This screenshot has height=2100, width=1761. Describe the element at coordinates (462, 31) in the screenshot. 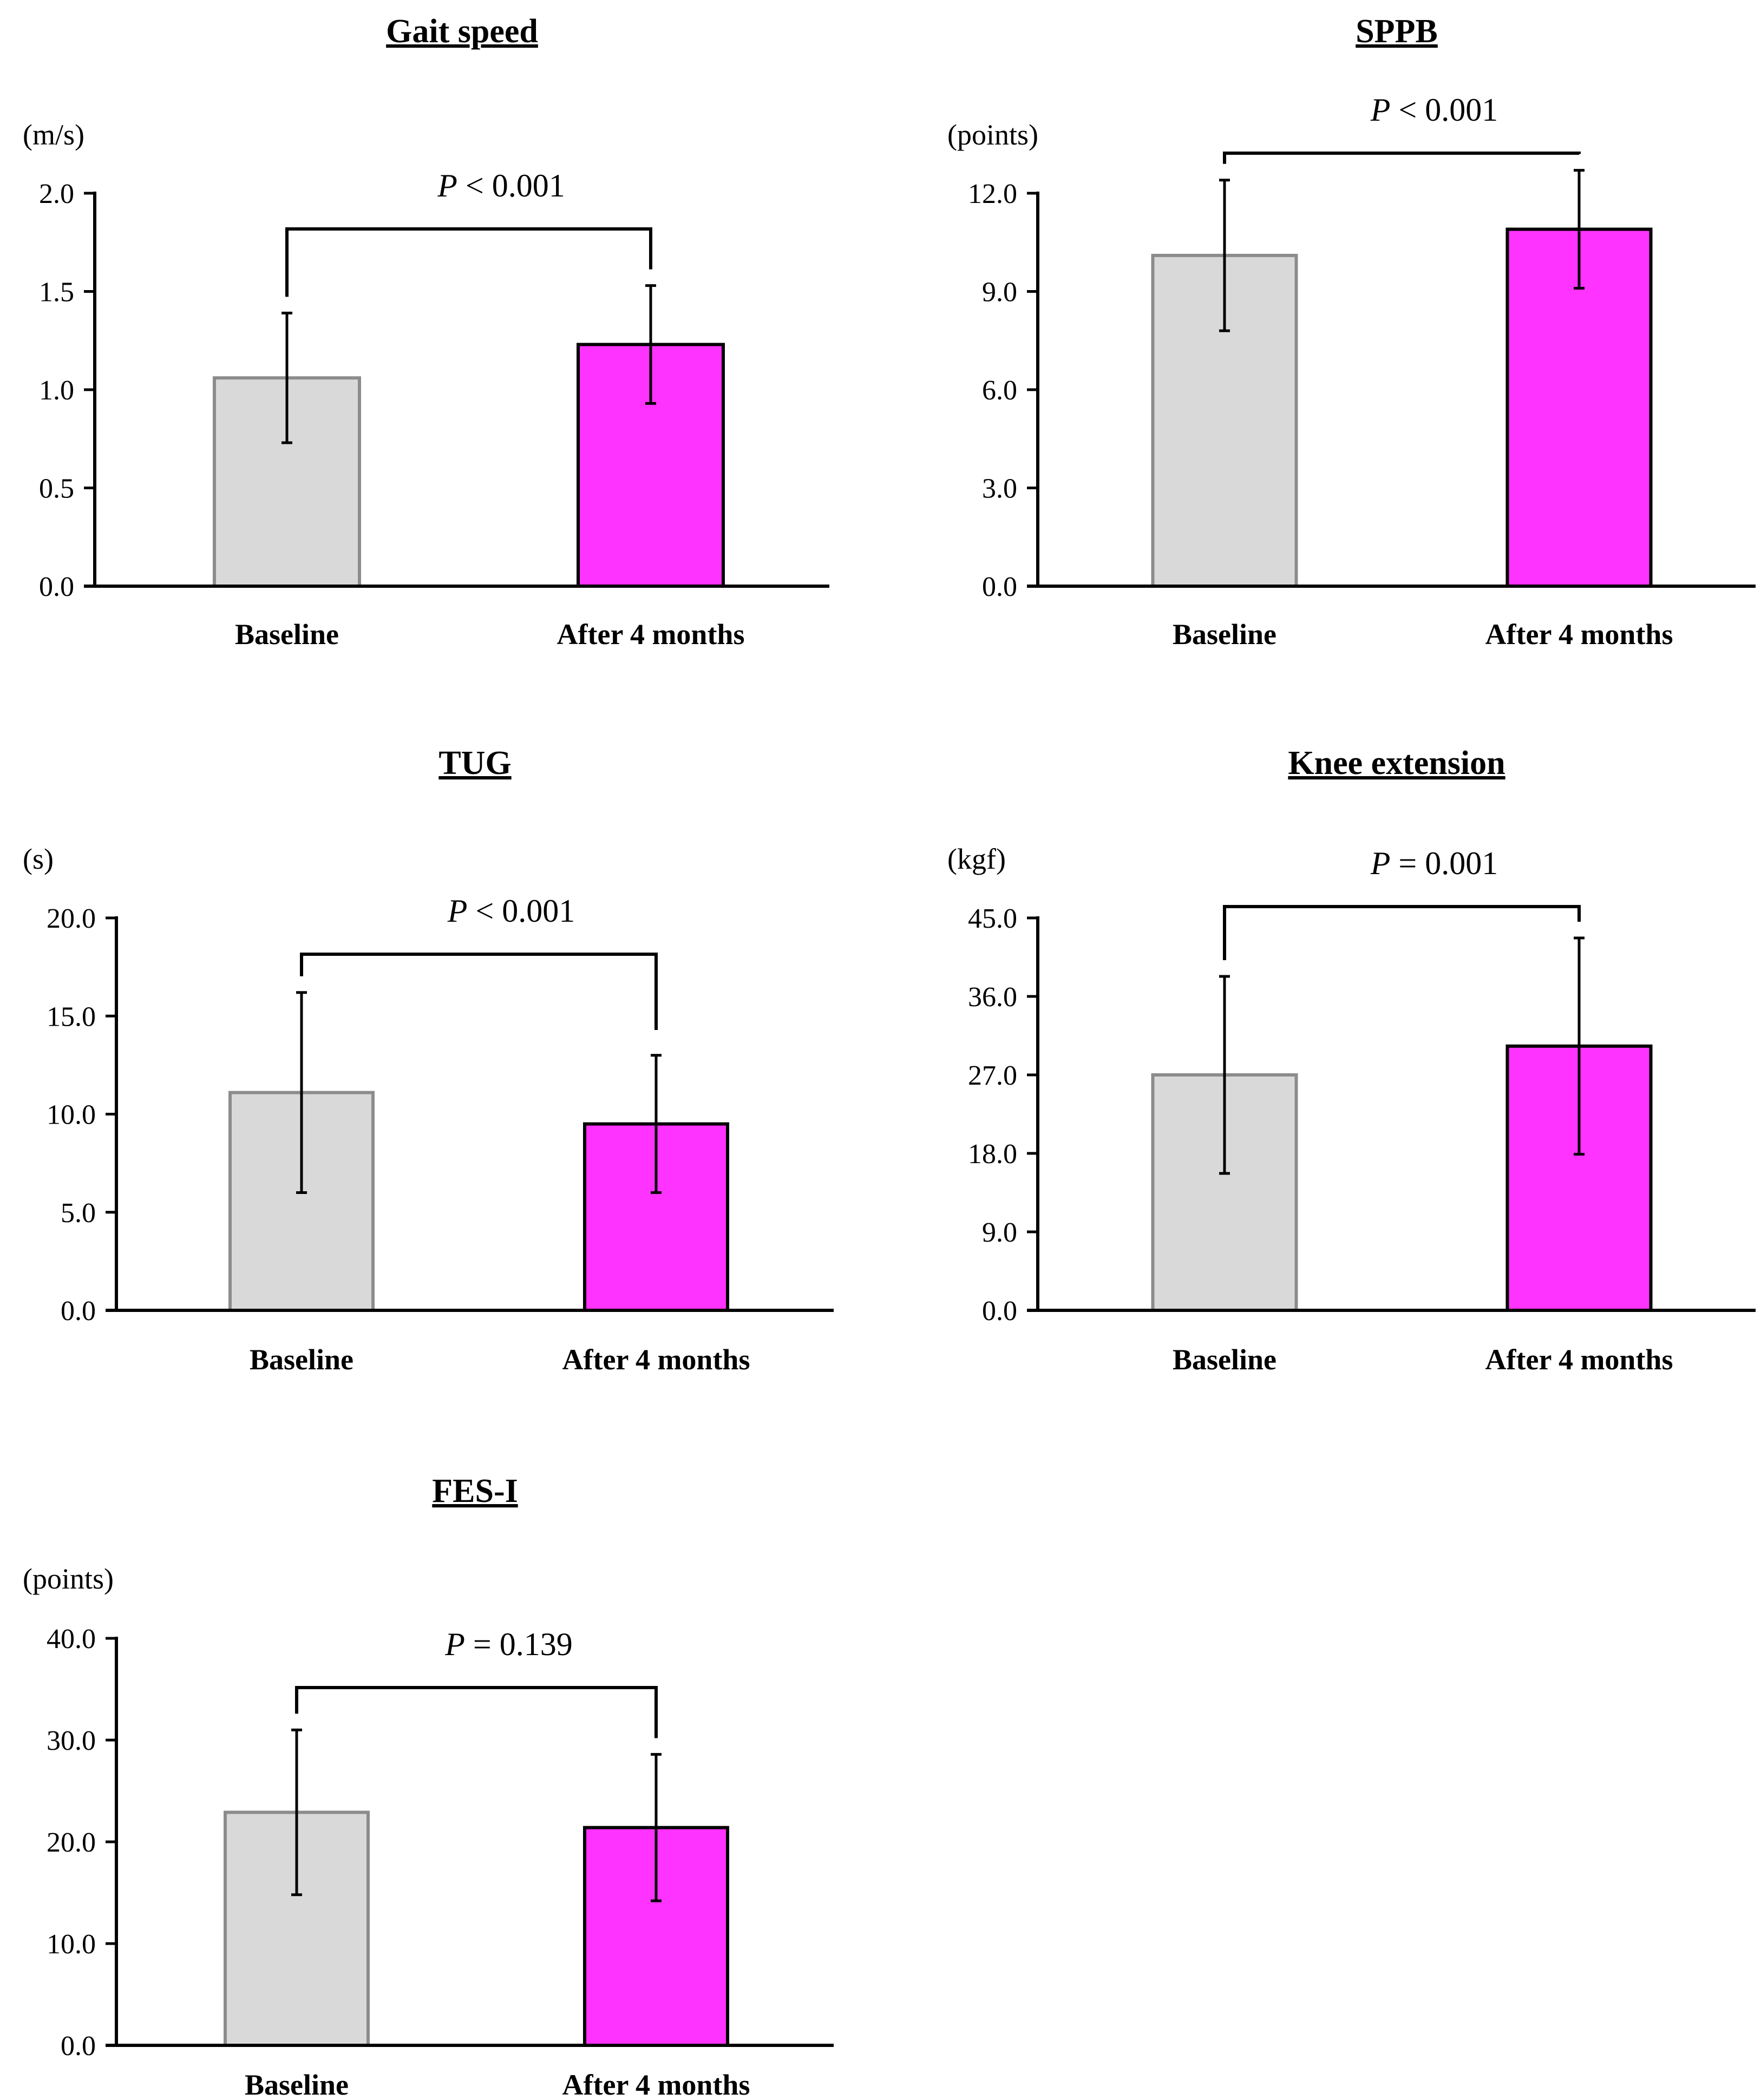

I see `chart-title: Gait speed` at that location.